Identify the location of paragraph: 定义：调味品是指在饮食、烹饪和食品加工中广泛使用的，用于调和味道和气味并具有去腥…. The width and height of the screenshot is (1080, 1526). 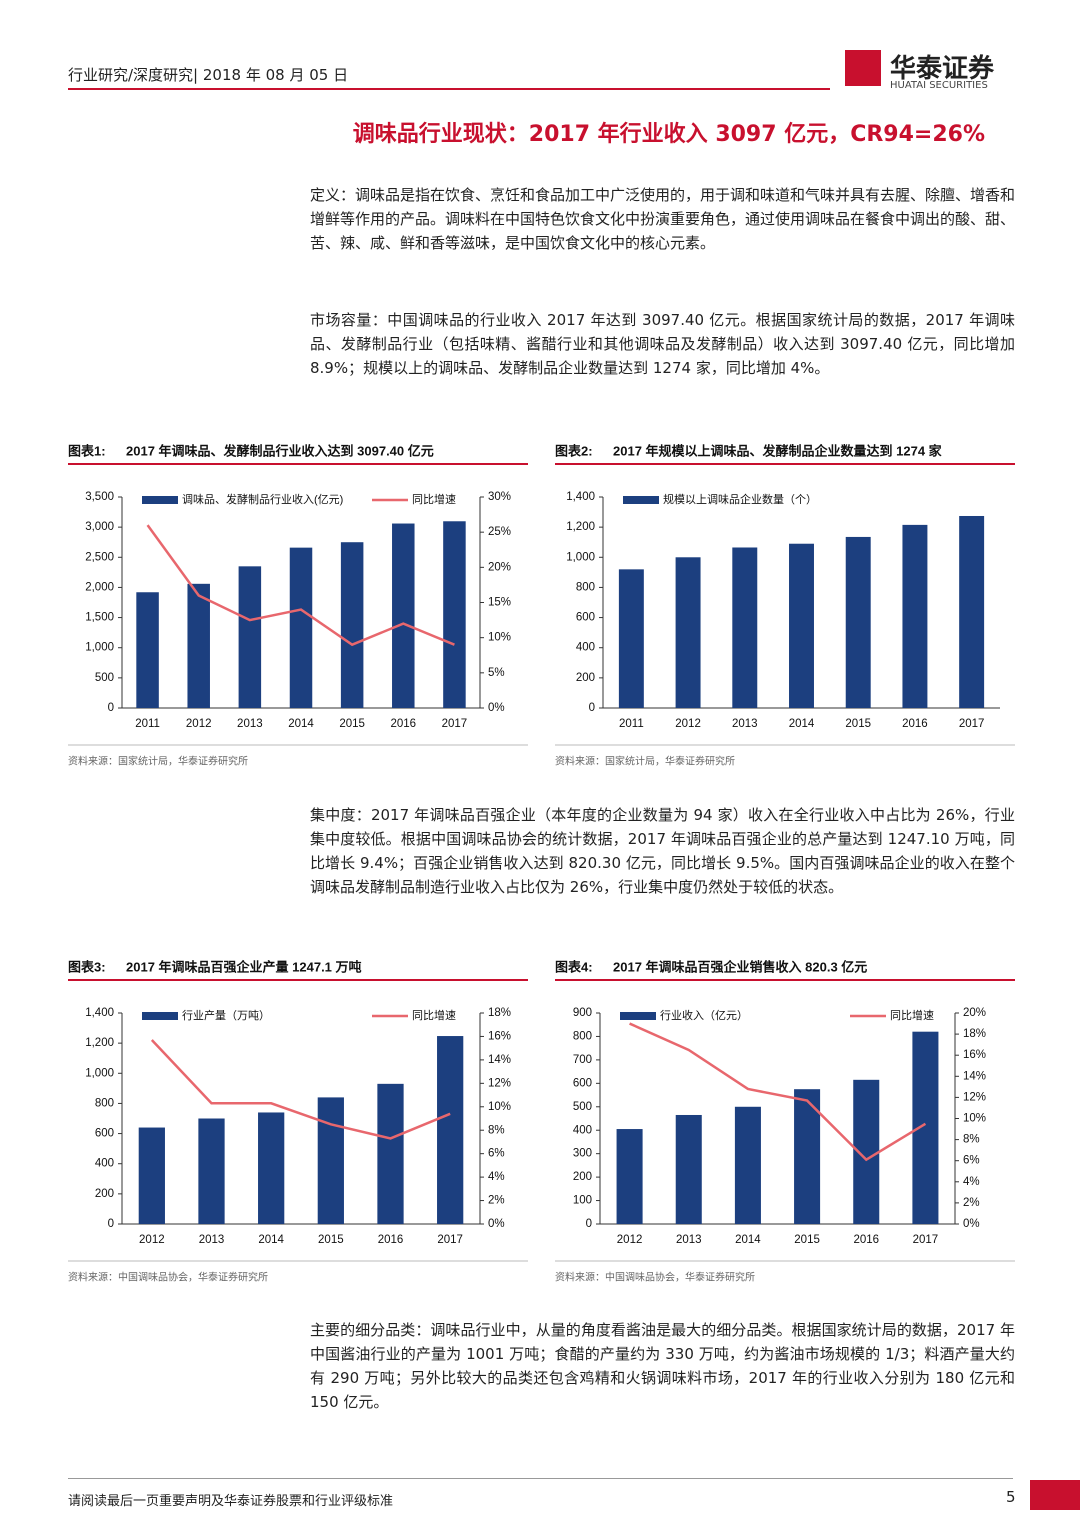
(663, 219).